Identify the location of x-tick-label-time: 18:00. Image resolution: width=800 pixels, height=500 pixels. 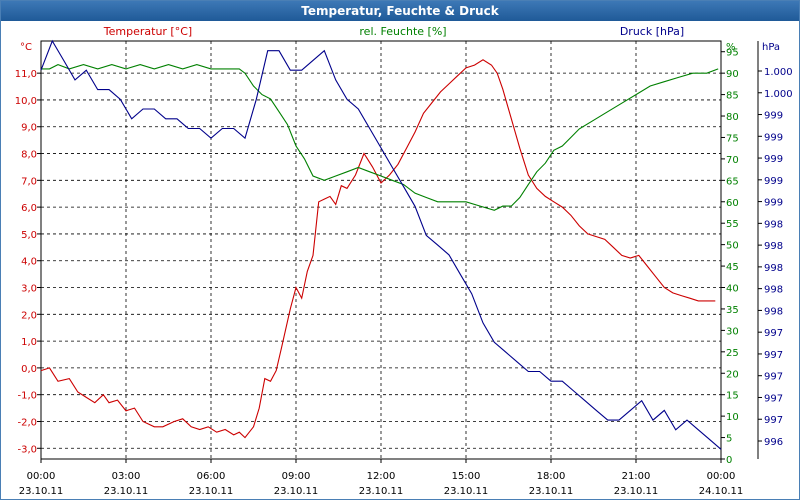
(551, 476).